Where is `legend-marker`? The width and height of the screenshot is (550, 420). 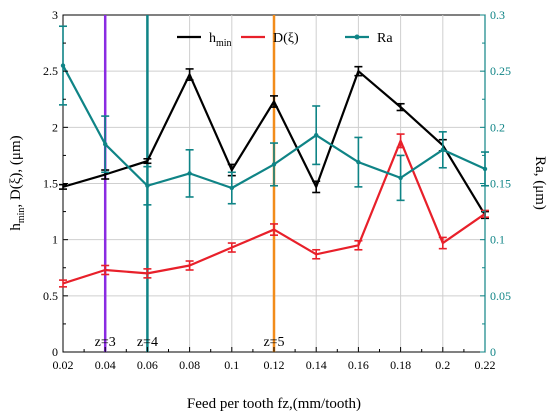 legend-marker is located at coordinates (357, 37).